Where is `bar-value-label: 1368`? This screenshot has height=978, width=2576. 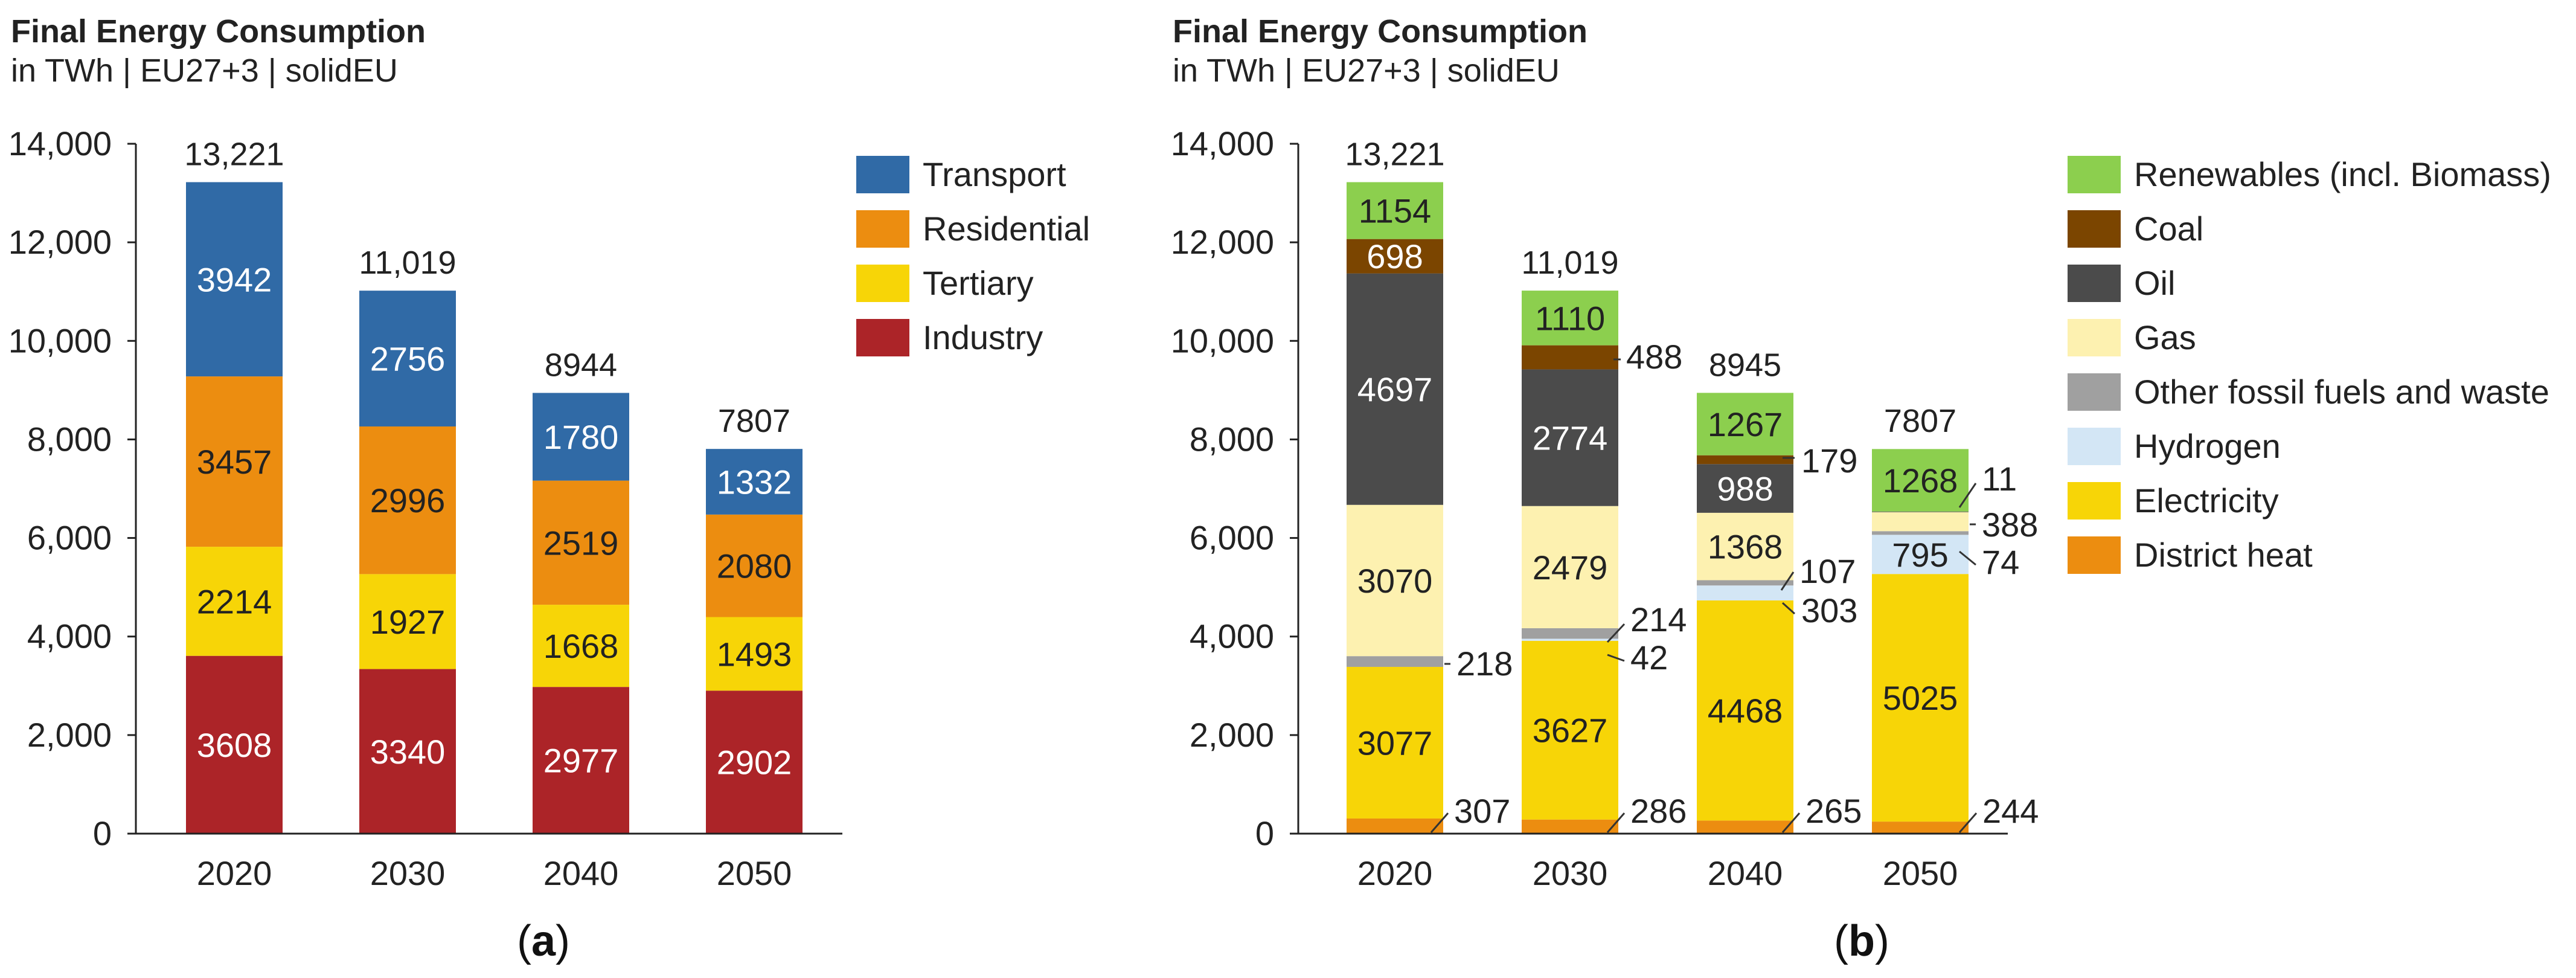 bar-value-label: 1368 is located at coordinates (1745, 547).